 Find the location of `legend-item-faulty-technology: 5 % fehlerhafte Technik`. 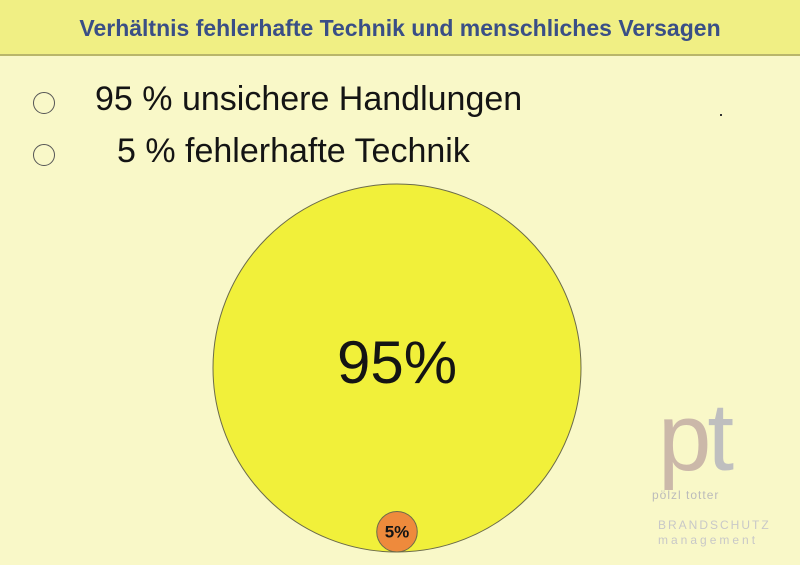

legend-item-faulty-technology: 5 % fehlerhafte Technik is located at coordinates (400, 152).